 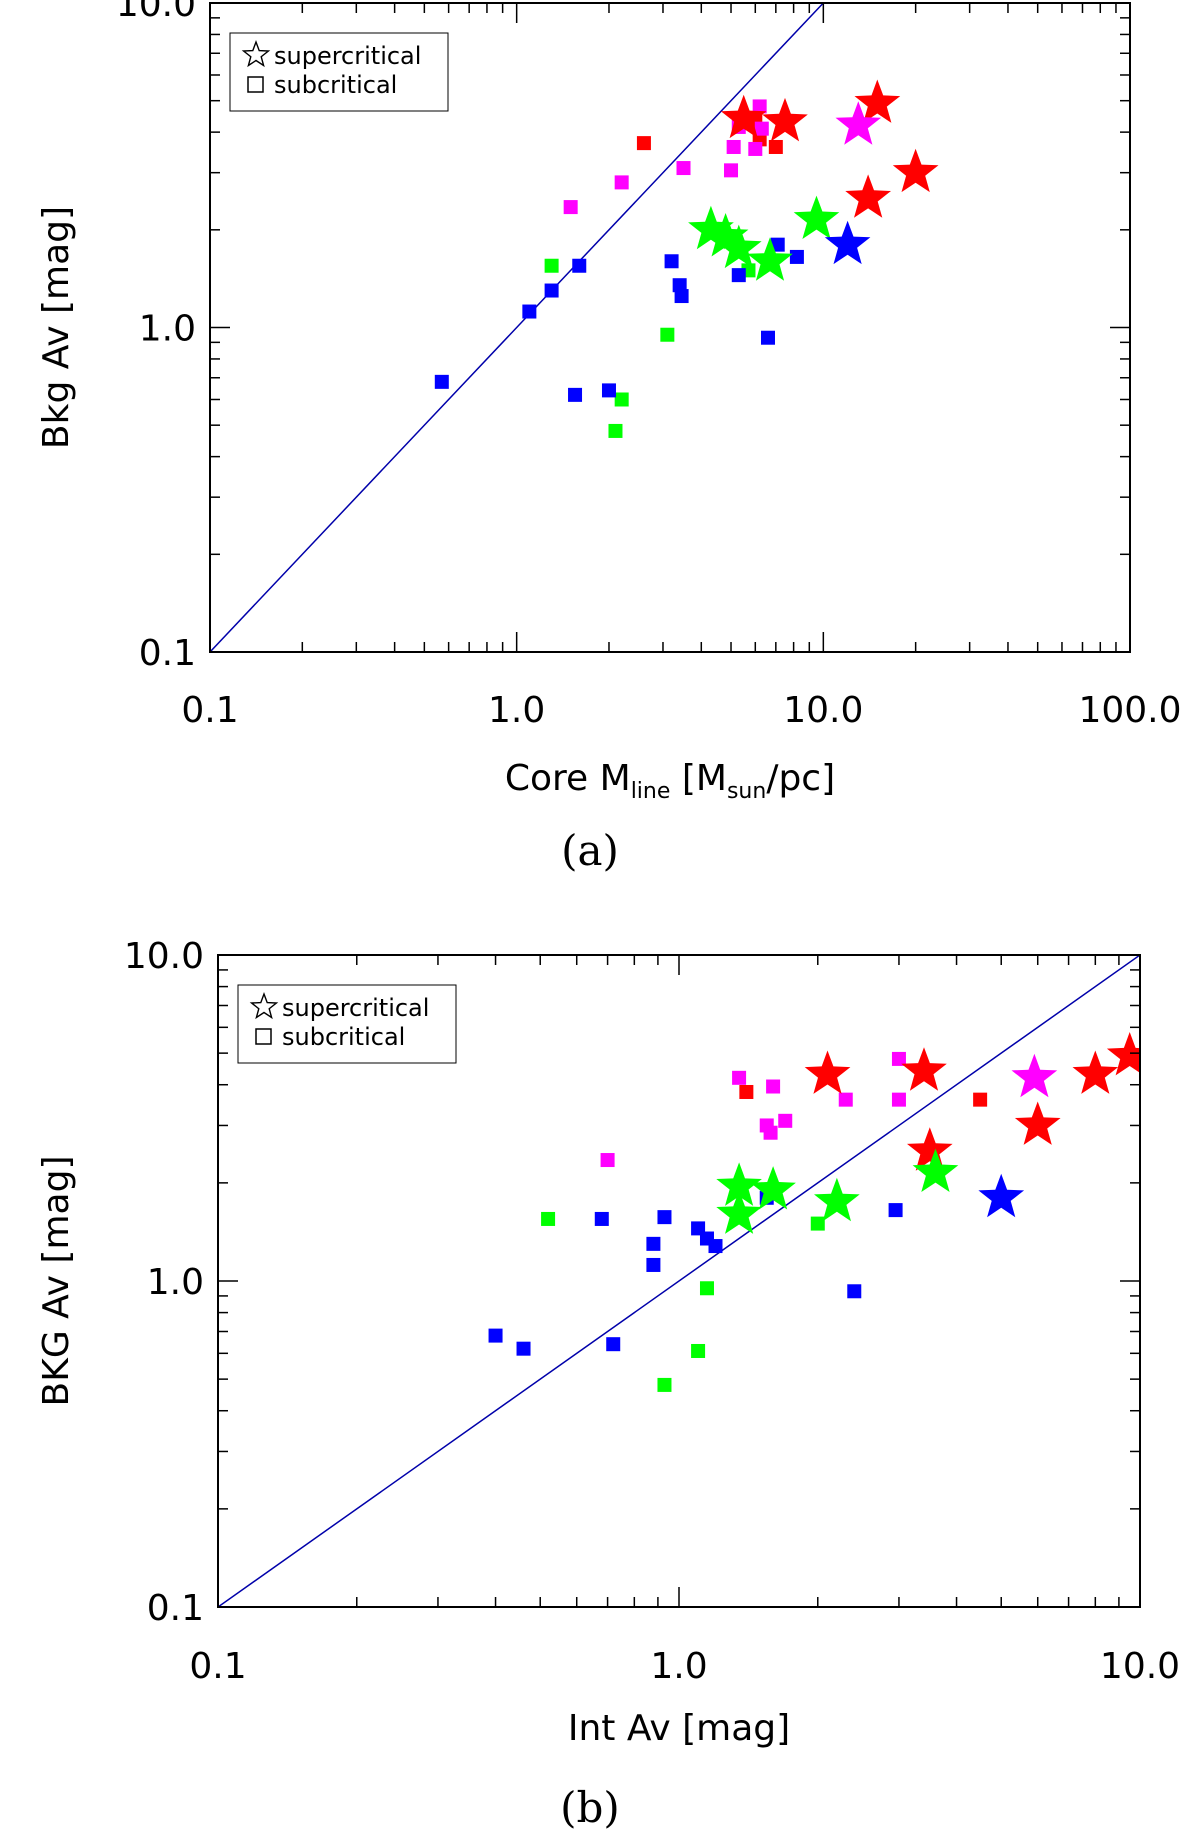 I want to click on panel-a-y-axis-label: Bkg Av [mag], so click(x=56, y=327).